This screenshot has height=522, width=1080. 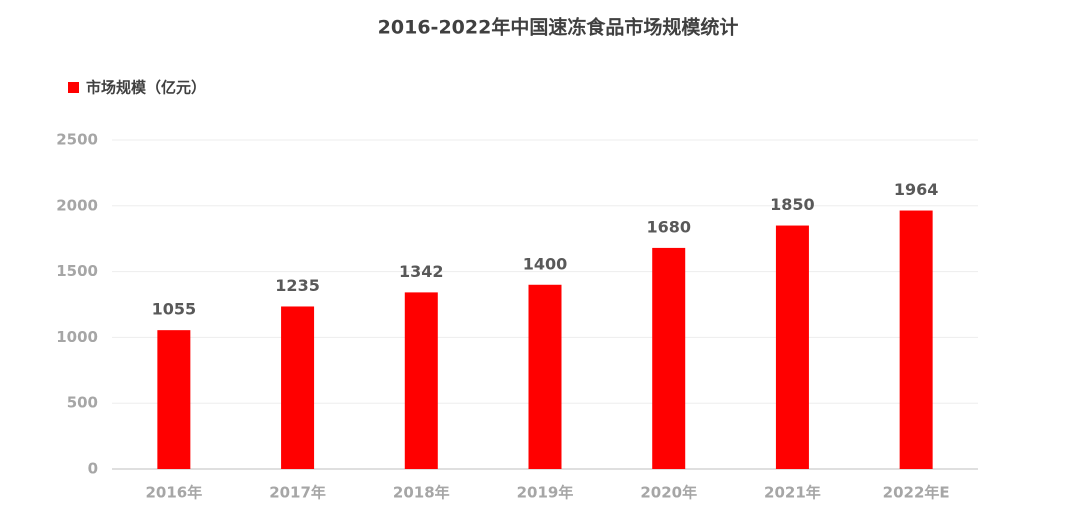 What do you see at coordinates (146, 88) in the screenshot?
I see `legend-label: 市场规模（亿元）` at bounding box center [146, 88].